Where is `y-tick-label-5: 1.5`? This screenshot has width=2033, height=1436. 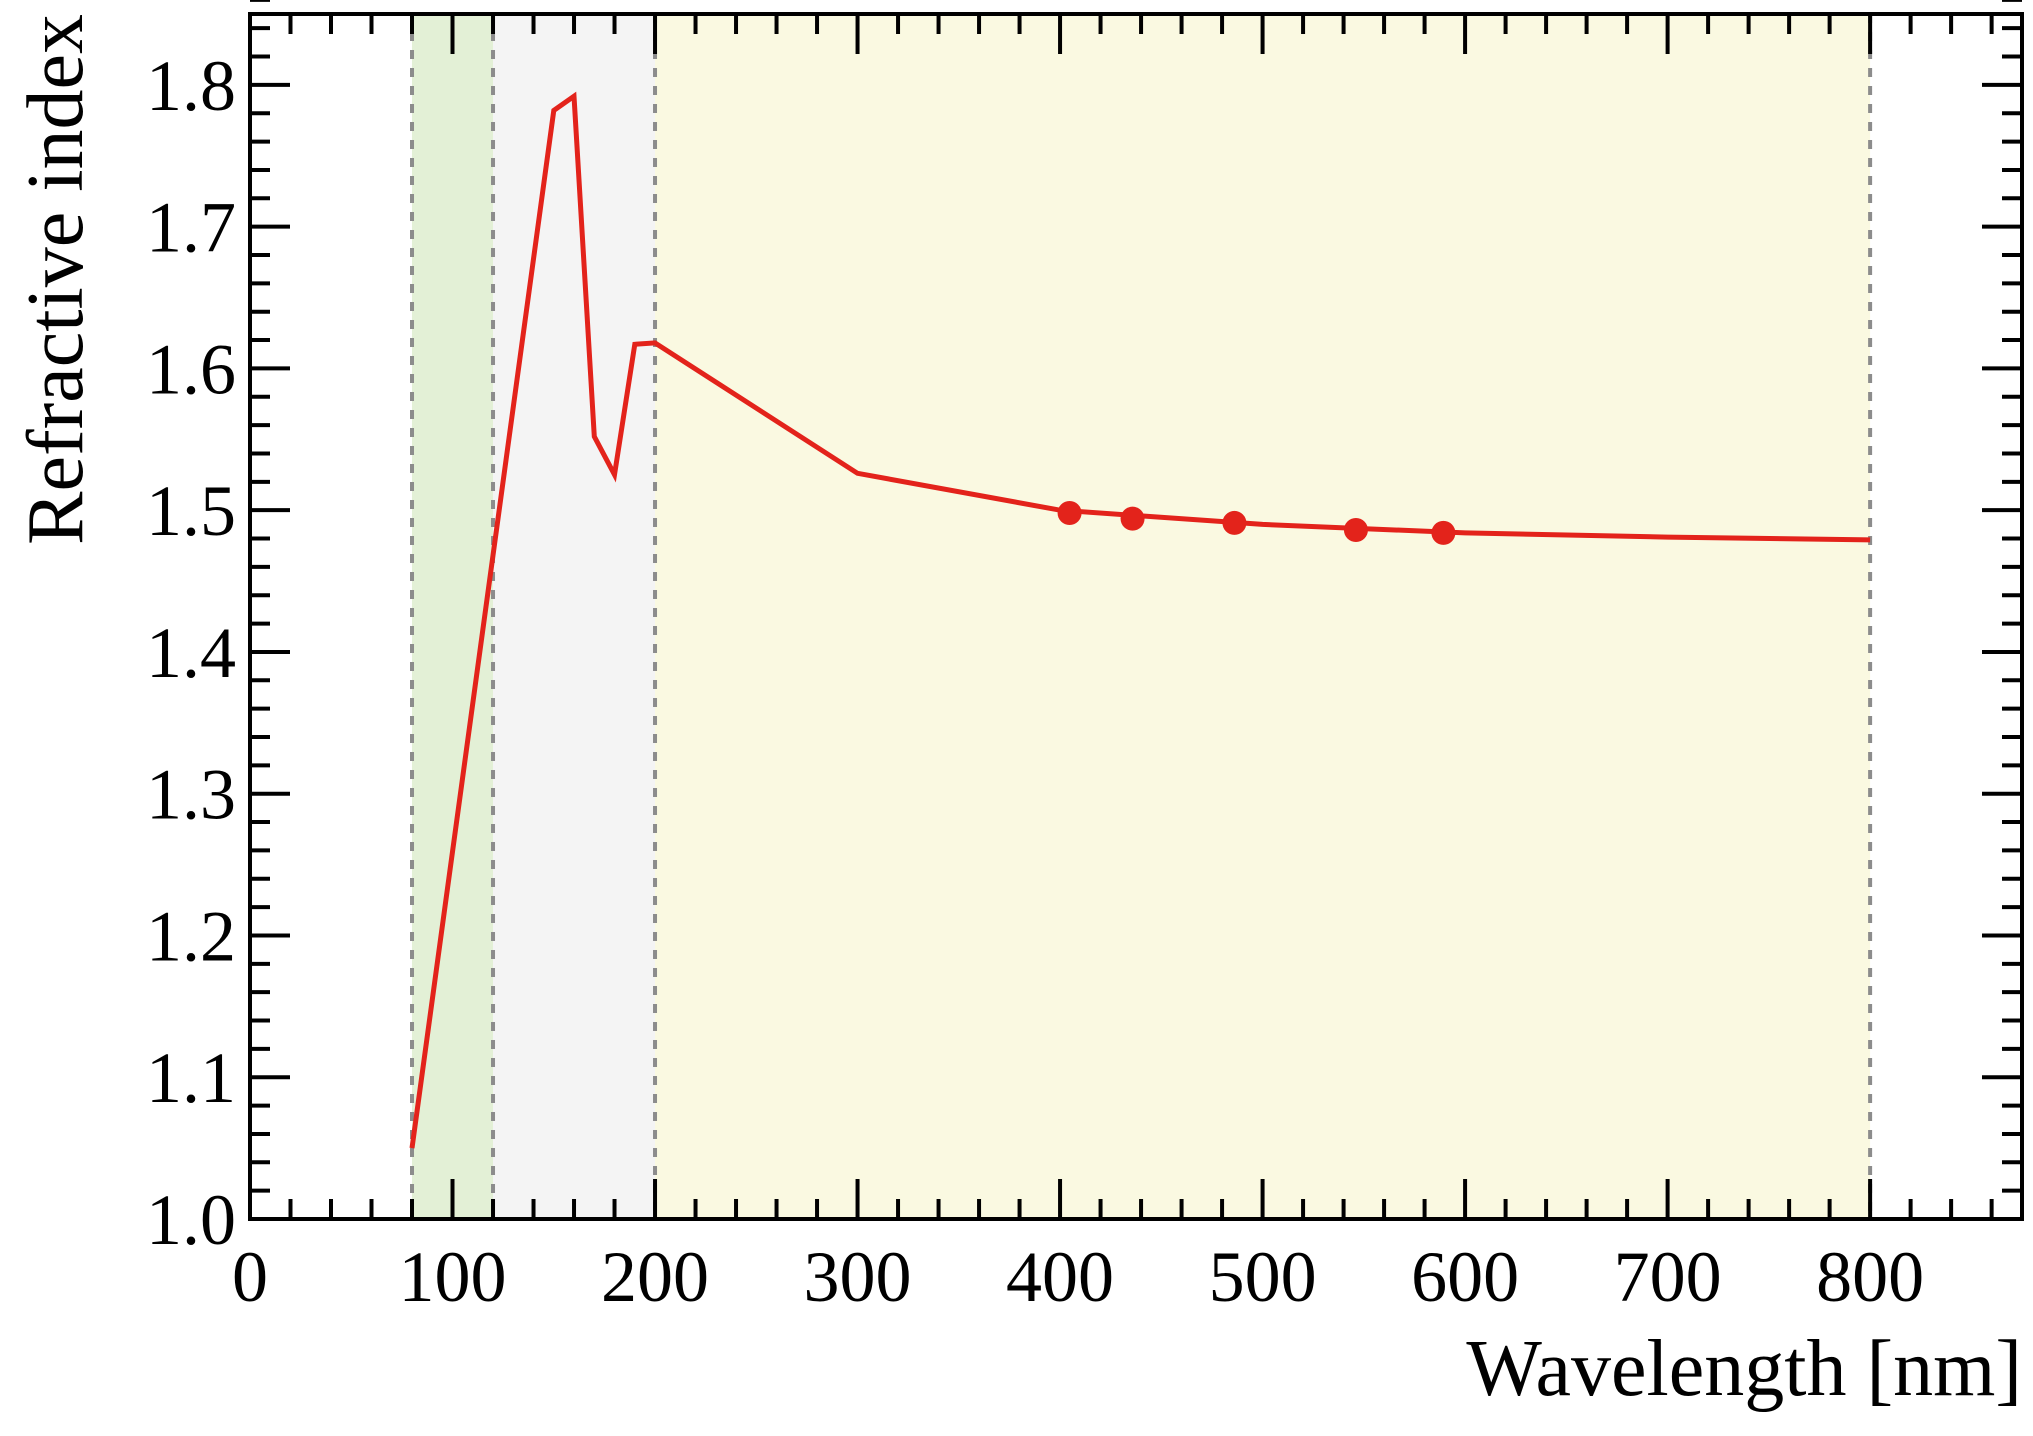 y-tick-label-5: 1.5 is located at coordinates (191, 511).